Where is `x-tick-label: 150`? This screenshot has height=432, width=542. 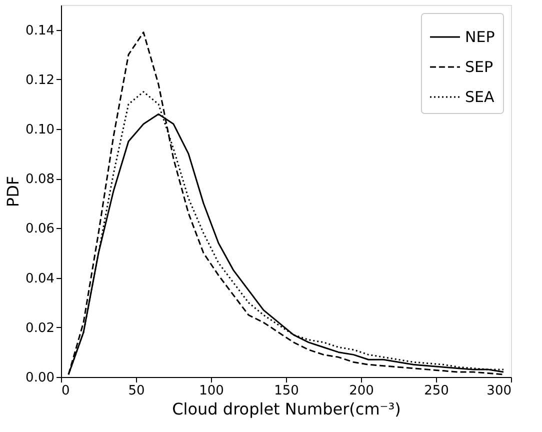
x-tick-label: 150 is located at coordinates (286, 391).